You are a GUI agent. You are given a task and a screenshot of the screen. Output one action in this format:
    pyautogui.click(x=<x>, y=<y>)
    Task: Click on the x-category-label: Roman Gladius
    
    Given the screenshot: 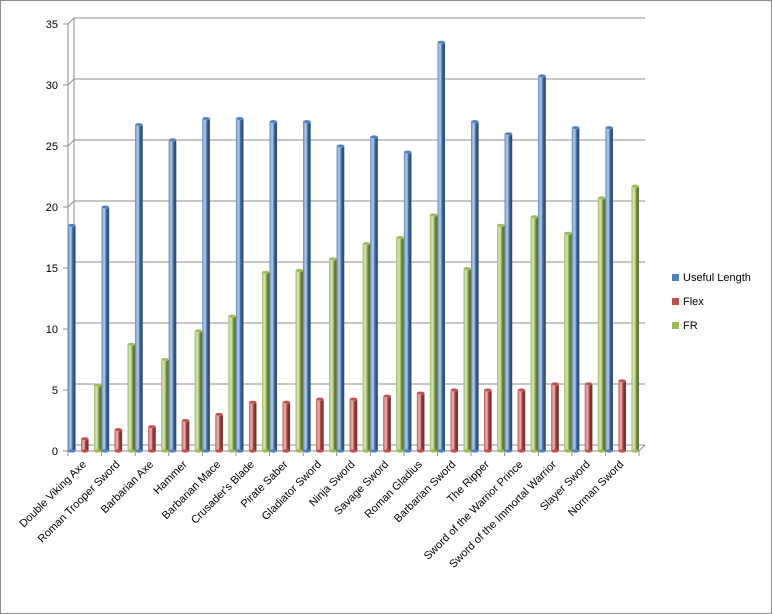 What is the action you would take?
    pyautogui.click(x=394, y=489)
    